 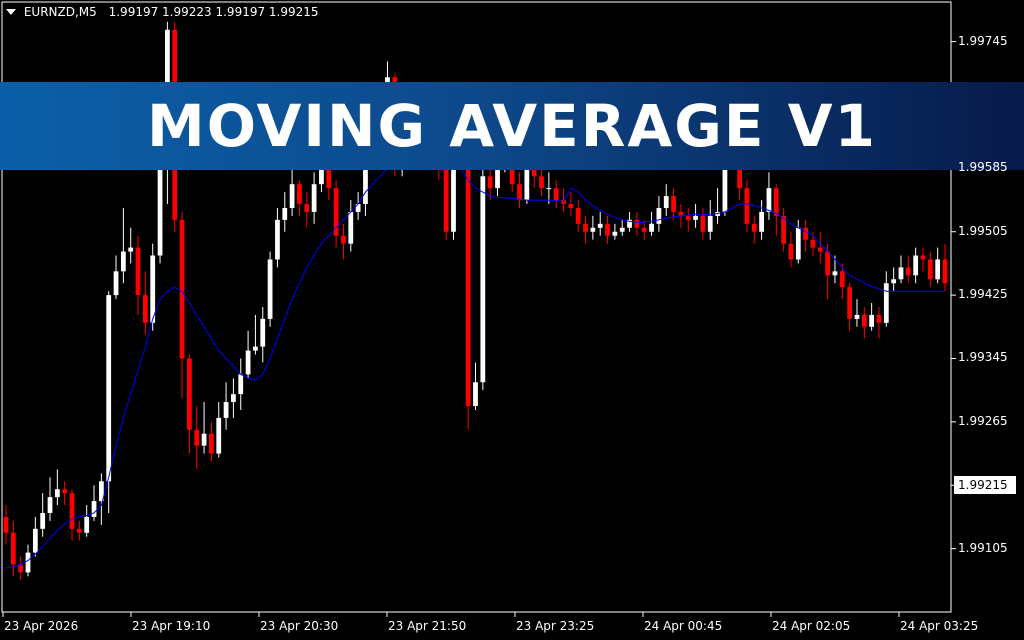 What do you see at coordinates (299, 626) in the screenshot?
I see `time-tick-label: 23 Apr 20:30` at bounding box center [299, 626].